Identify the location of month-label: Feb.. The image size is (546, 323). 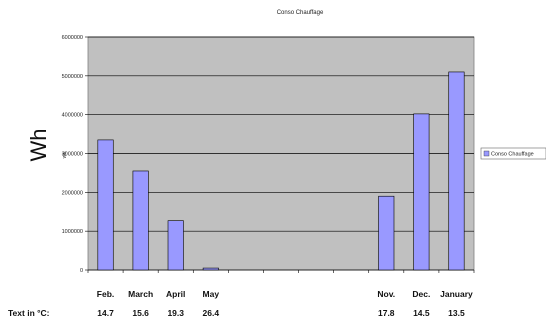
(105, 294).